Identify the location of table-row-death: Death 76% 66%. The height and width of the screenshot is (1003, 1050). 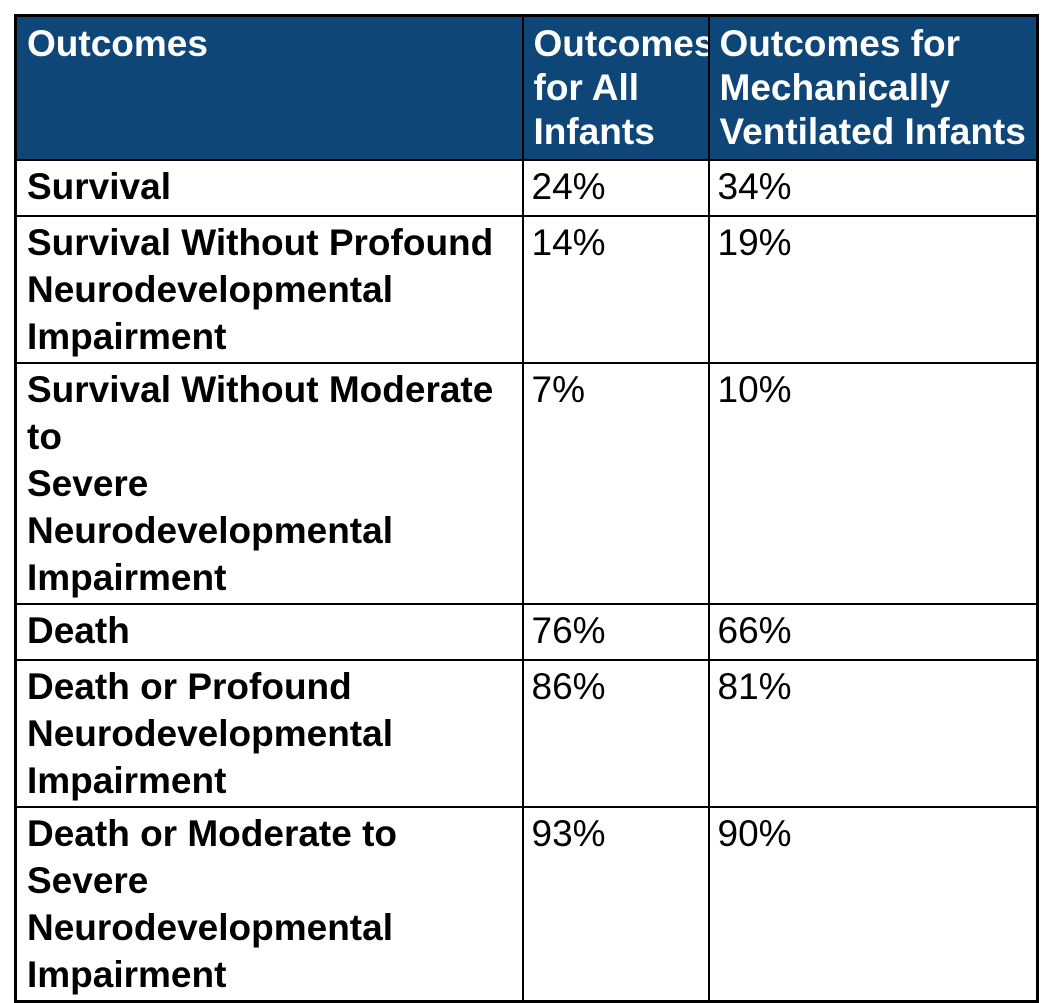
(526, 632).